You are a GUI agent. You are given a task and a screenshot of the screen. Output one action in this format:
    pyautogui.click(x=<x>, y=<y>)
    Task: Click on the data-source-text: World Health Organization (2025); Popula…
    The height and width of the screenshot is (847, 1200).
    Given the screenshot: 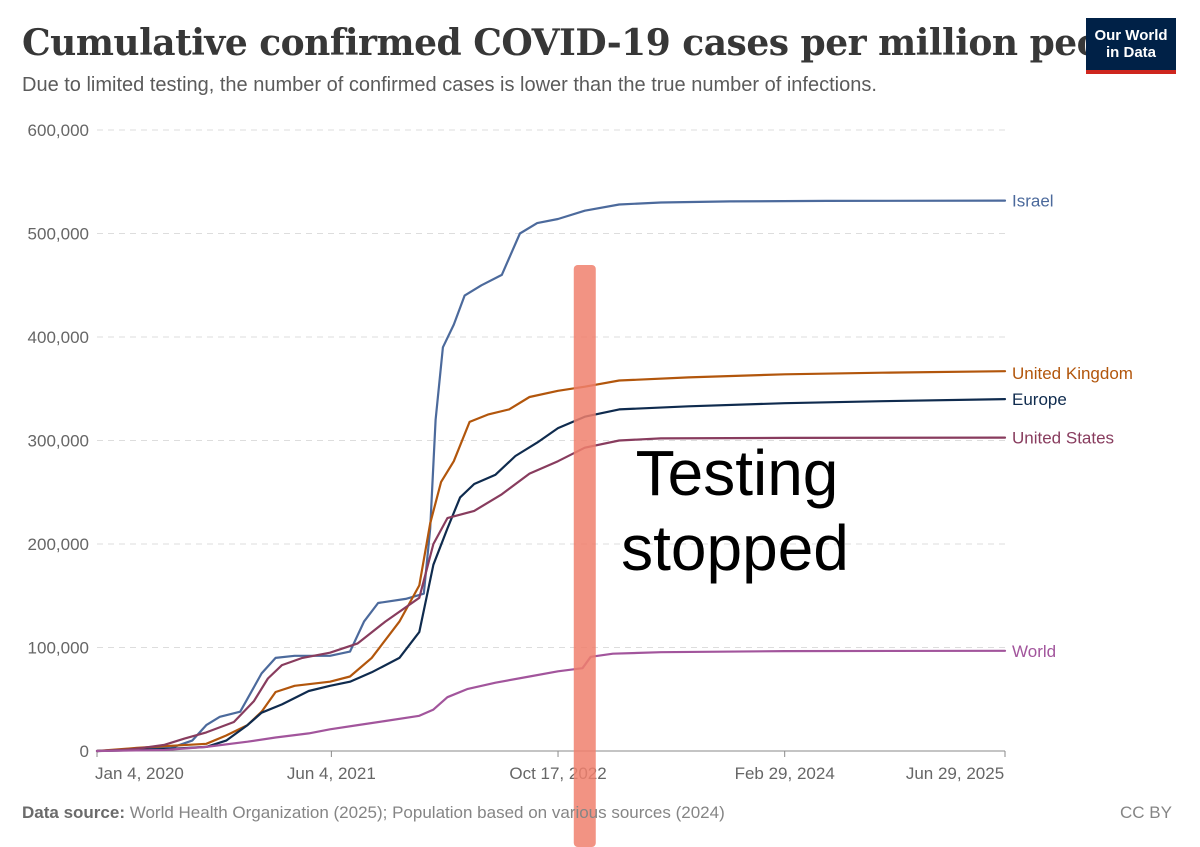 What is the action you would take?
    pyautogui.click(x=427, y=812)
    